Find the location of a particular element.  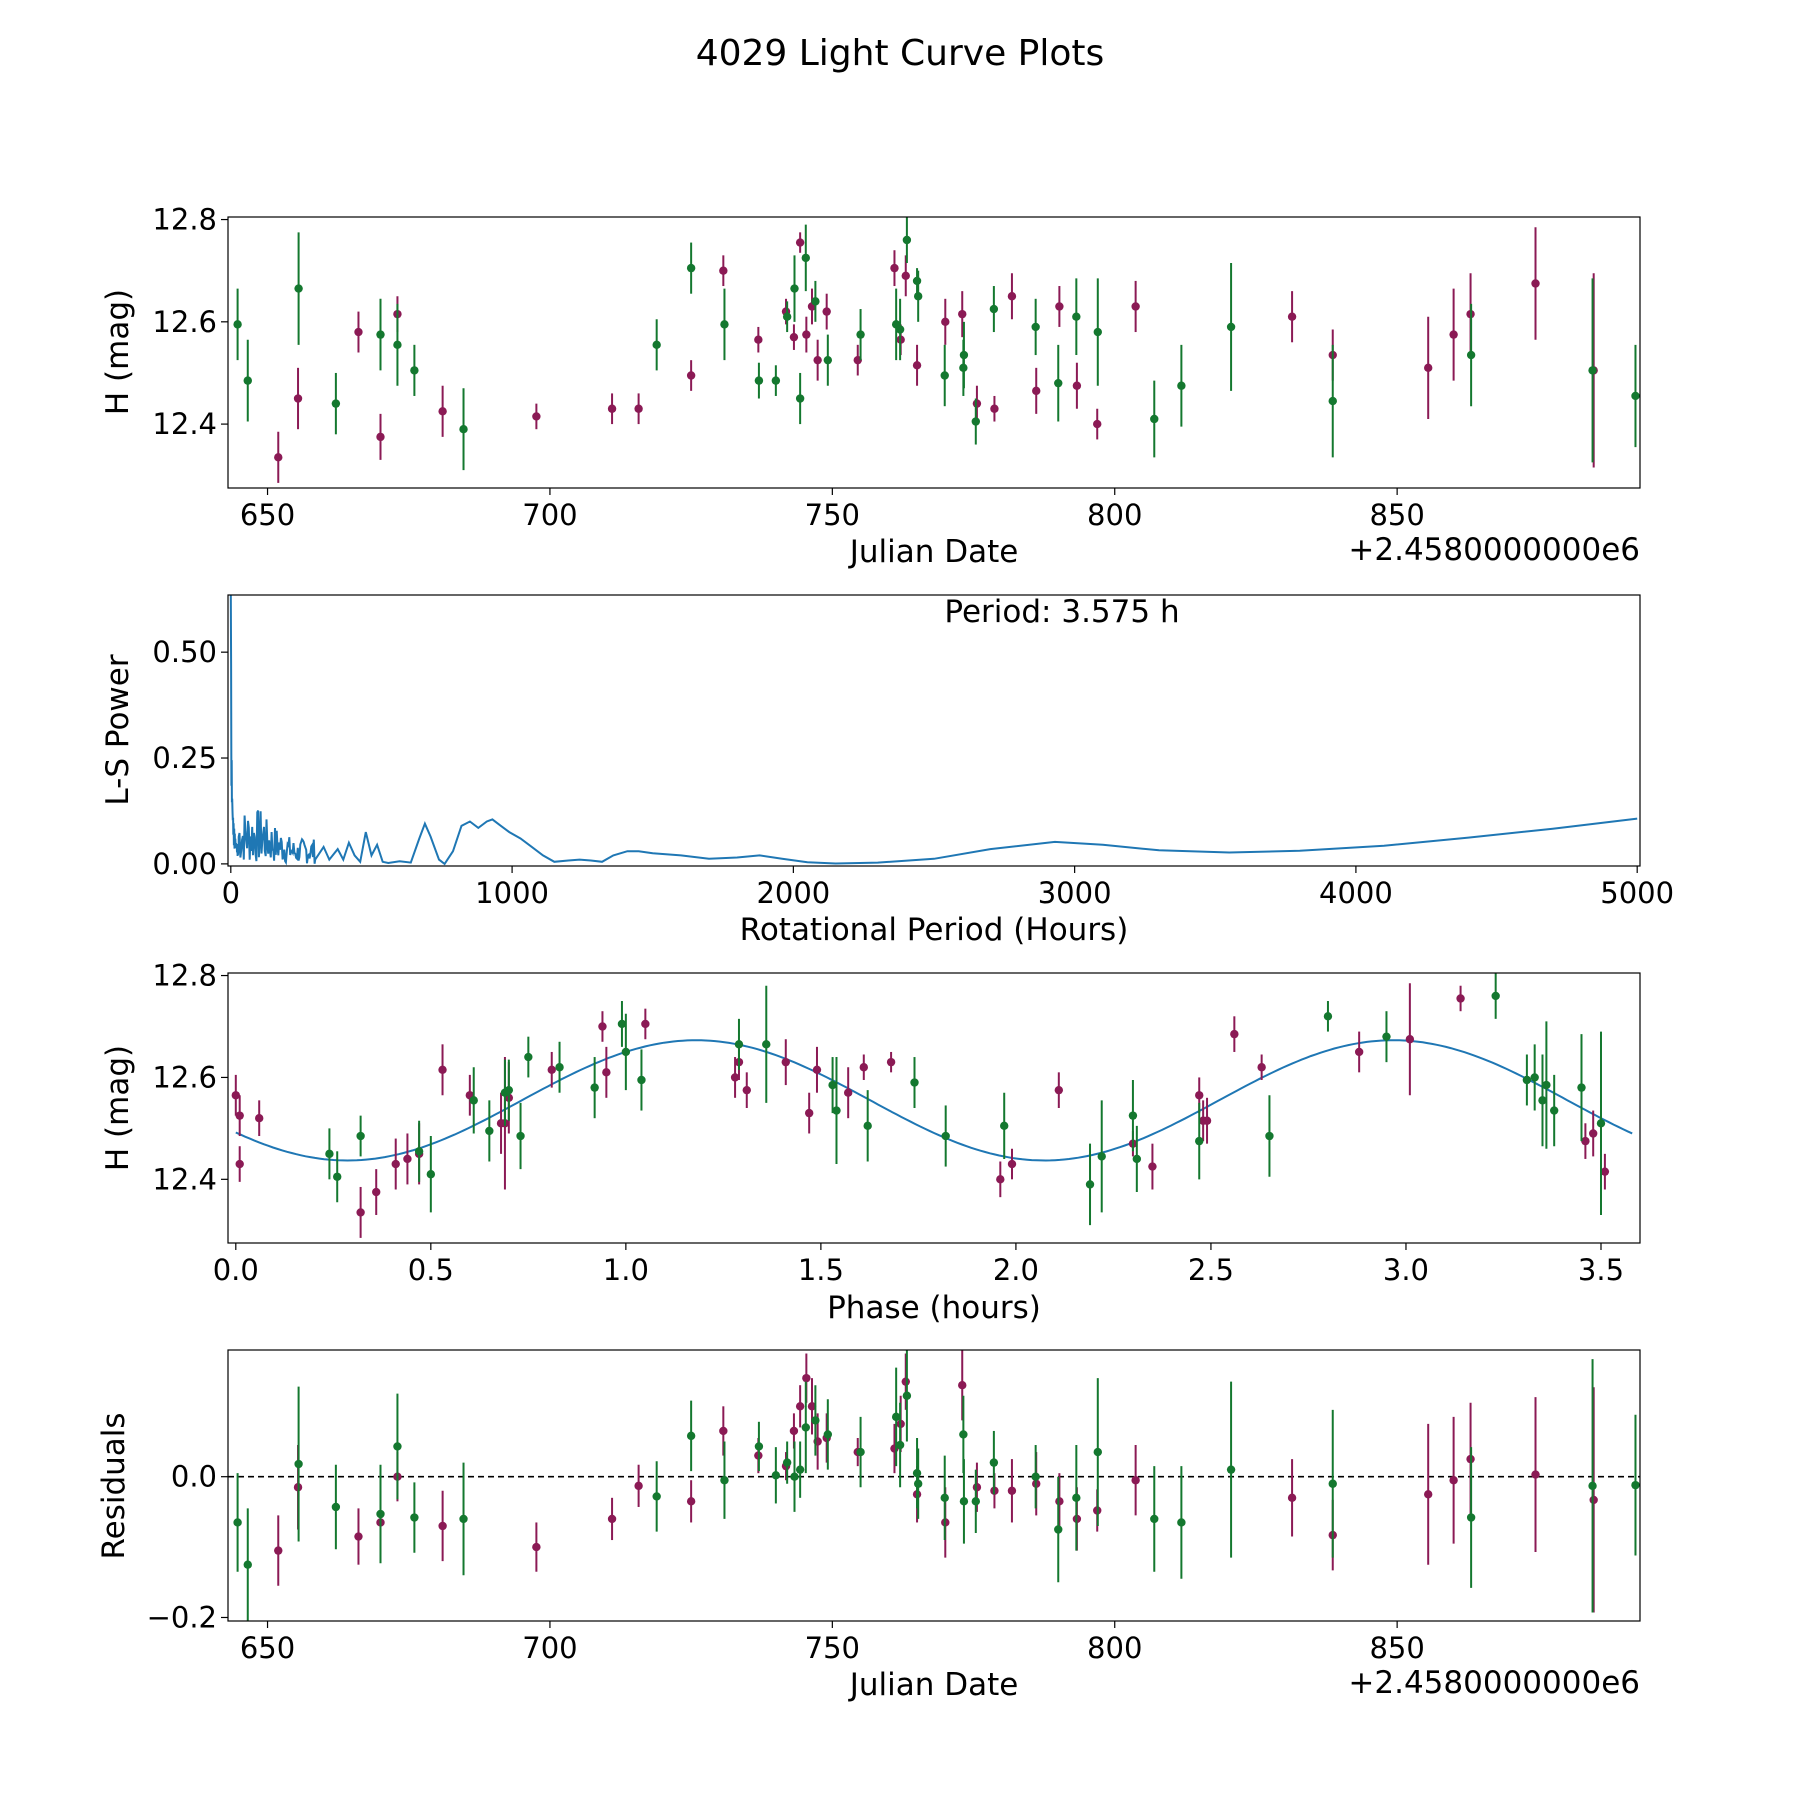

lightcurve-xlabel: Julian Date is located at coordinates (933, 552).